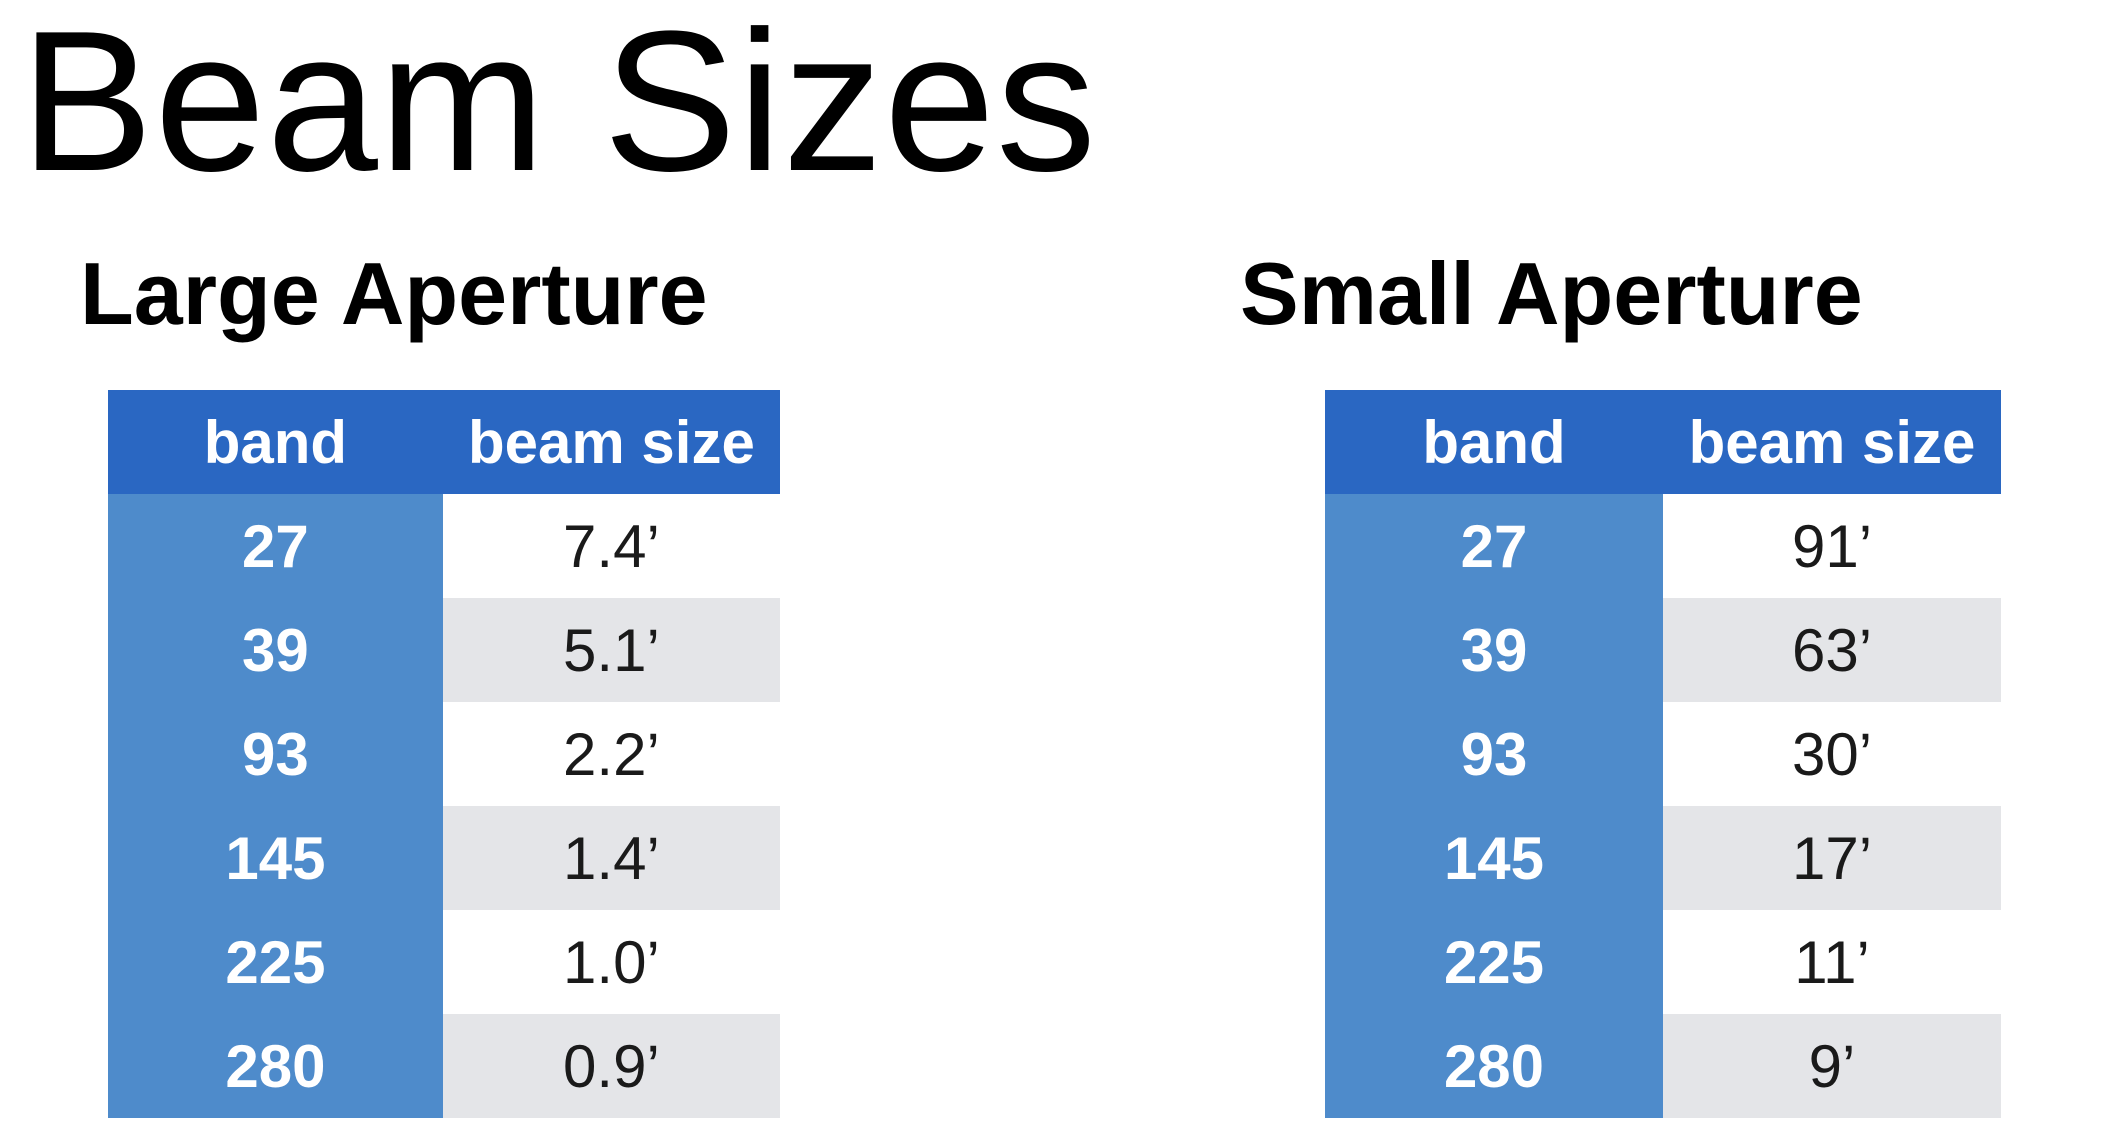 The image size is (2114, 1140). What do you see at coordinates (559, 106) in the screenshot?
I see `page-title: Beam Sizes` at bounding box center [559, 106].